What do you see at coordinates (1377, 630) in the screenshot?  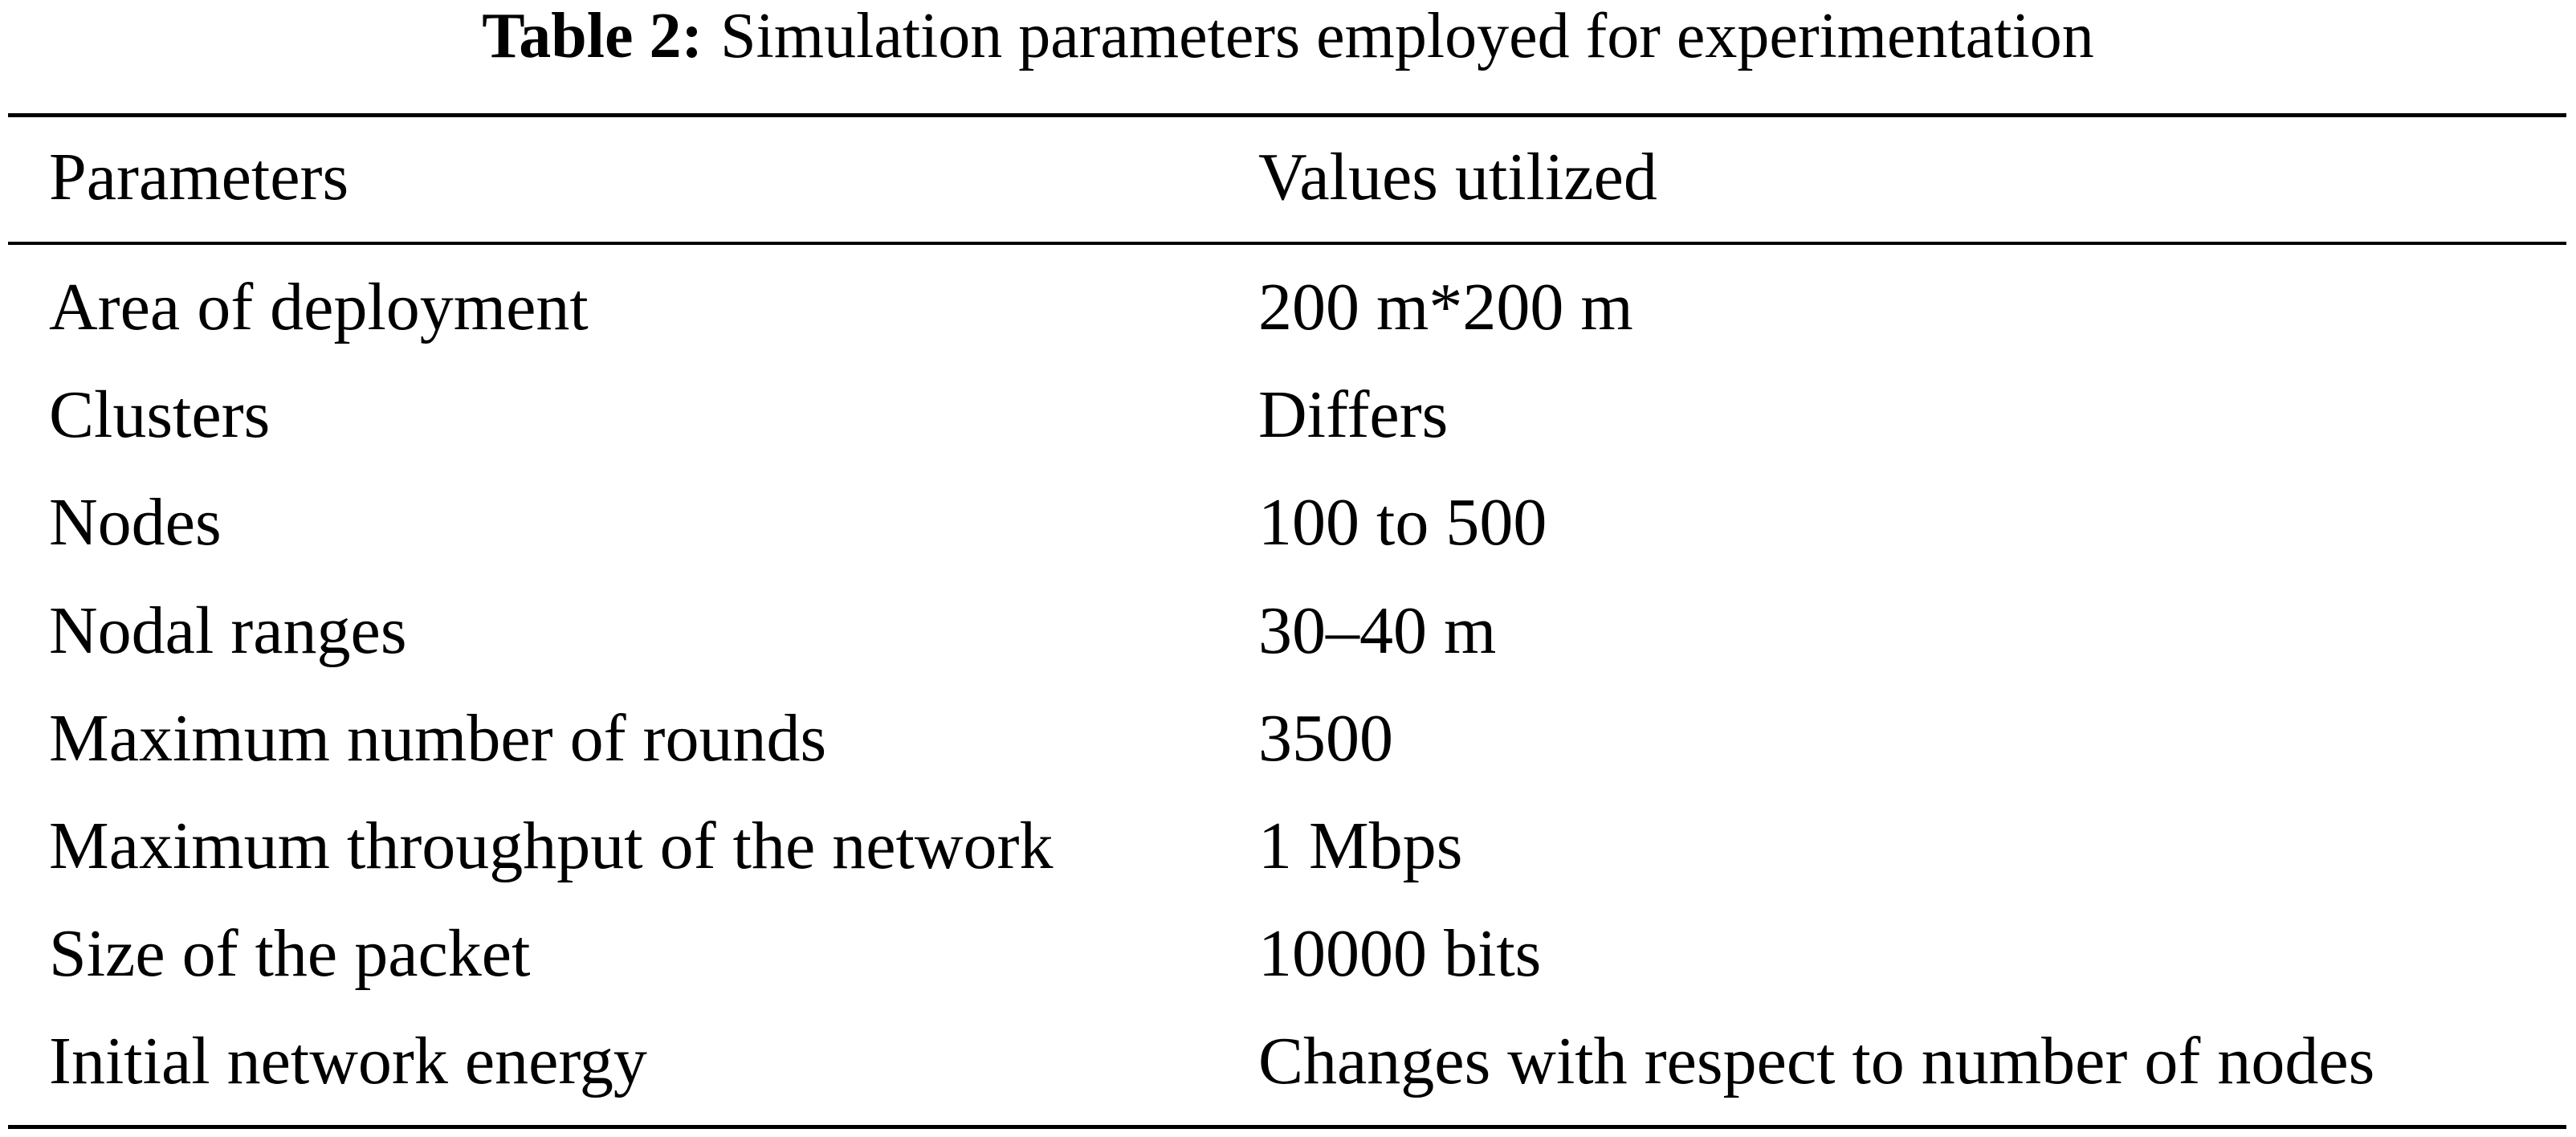 I see `value-cell: 30–40 m` at bounding box center [1377, 630].